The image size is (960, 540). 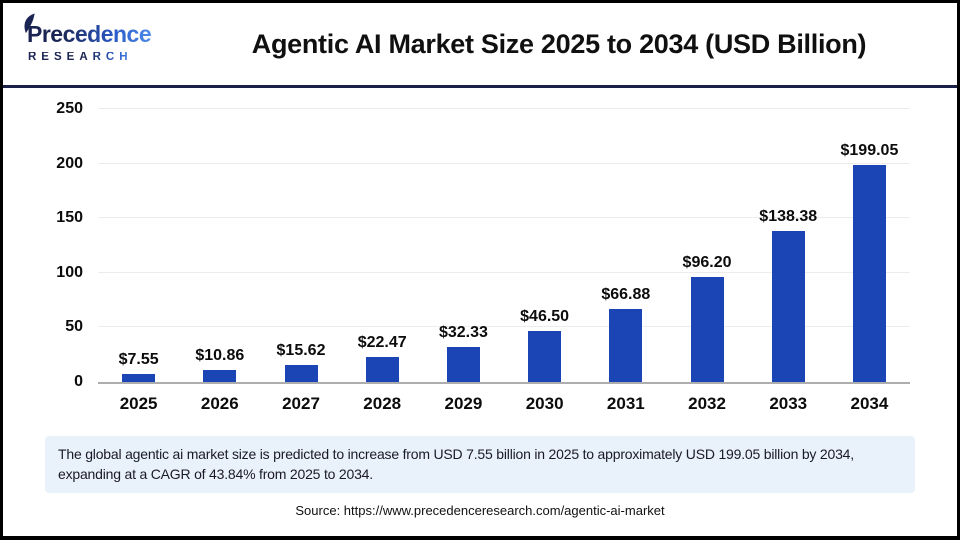 What do you see at coordinates (545, 356) in the screenshot?
I see `bar-2030` at bounding box center [545, 356].